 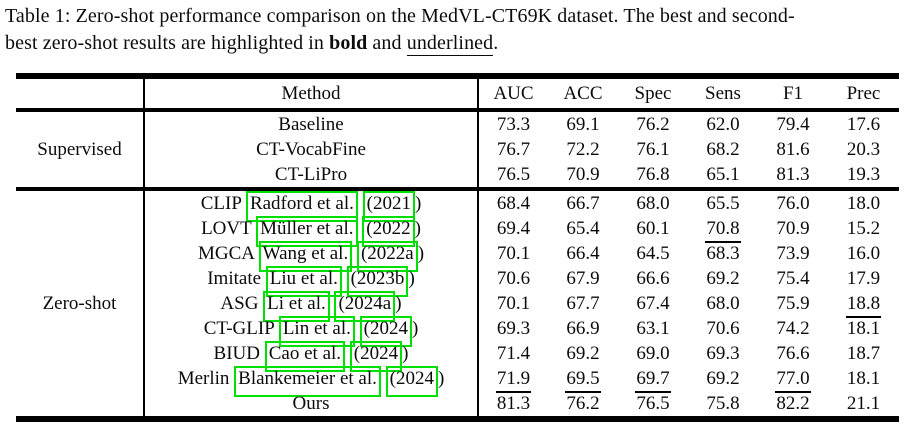 I want to click on citation-year-link: (2022a, so click(x=387, y=256).